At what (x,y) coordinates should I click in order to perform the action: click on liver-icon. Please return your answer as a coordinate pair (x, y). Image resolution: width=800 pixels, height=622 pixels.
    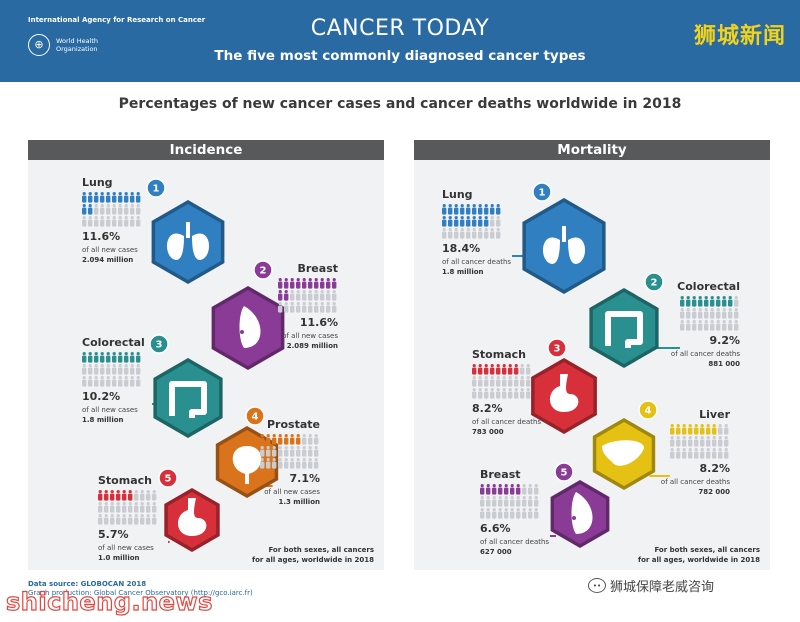
    Looking at the image, I should click on (623, 453).